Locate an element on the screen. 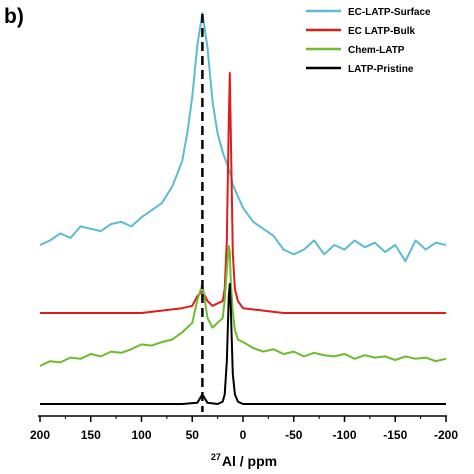 This screenshot has width=474, height=474. legend-label: EC LATP-Bulk is located at coordinates (381, 31).